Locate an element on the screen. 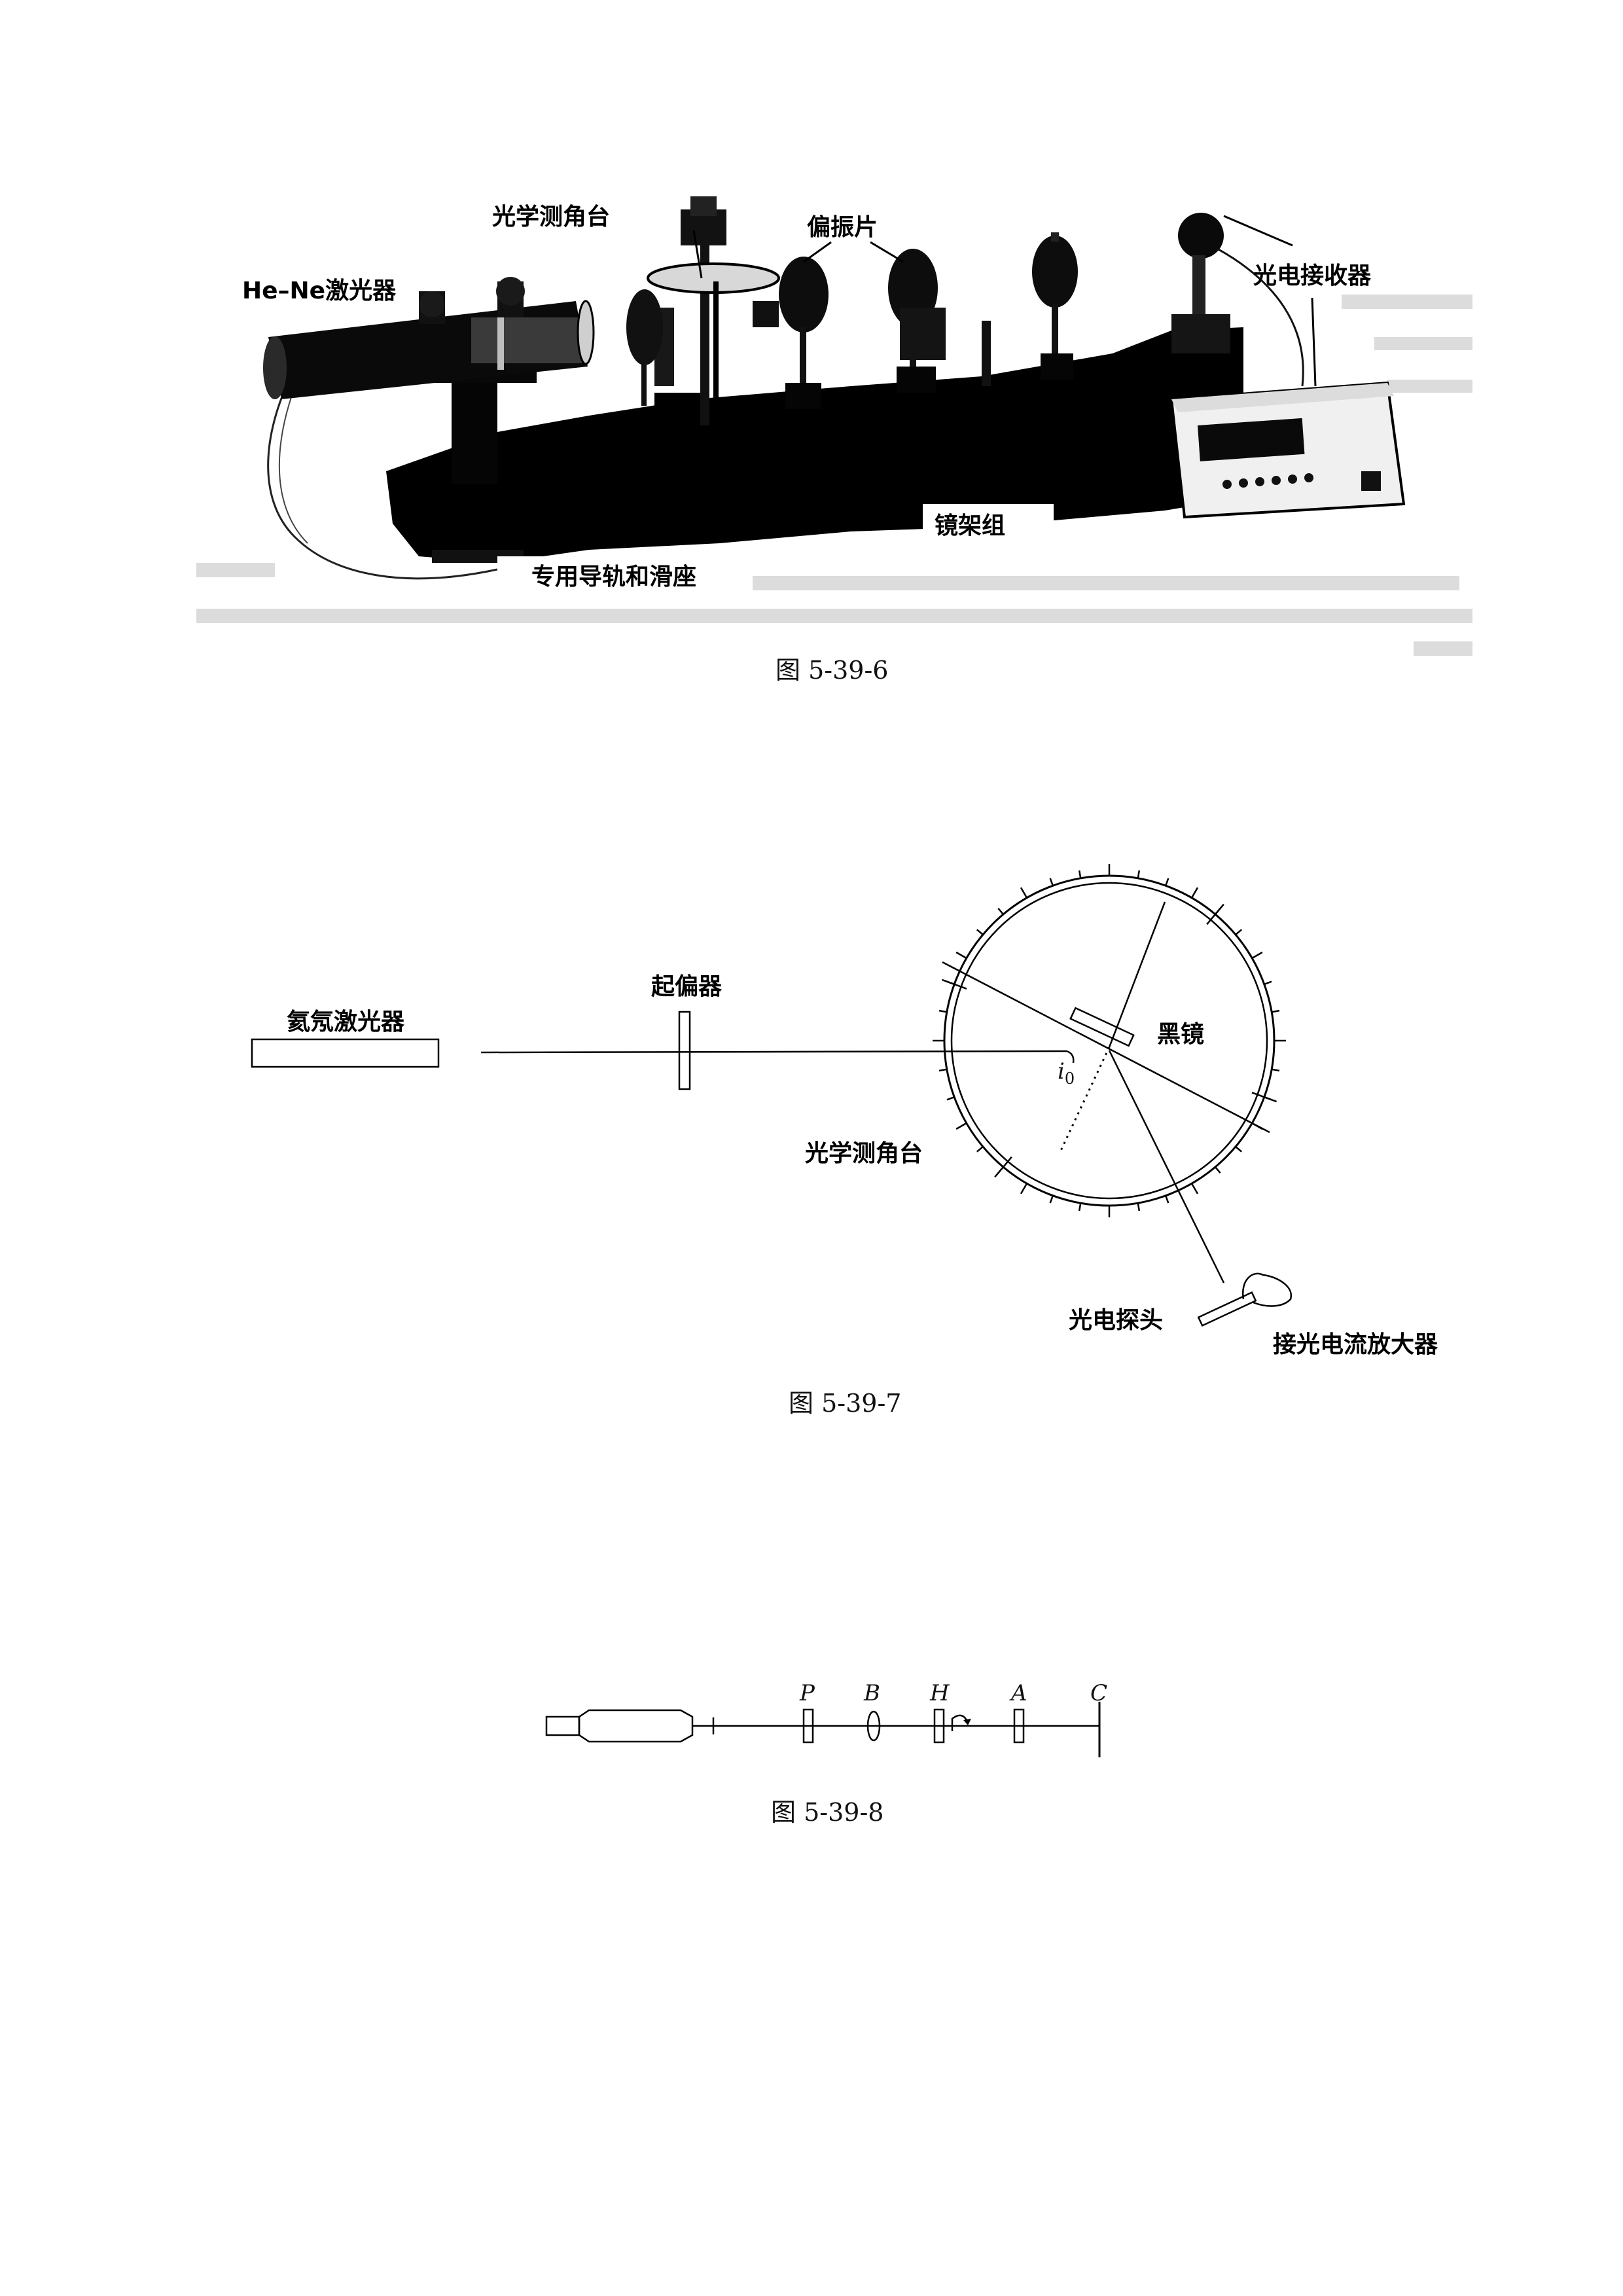 The image size is (1623, 2296). caption-fig-6: 图 5-39-6 is located at coordinates (832, 670).